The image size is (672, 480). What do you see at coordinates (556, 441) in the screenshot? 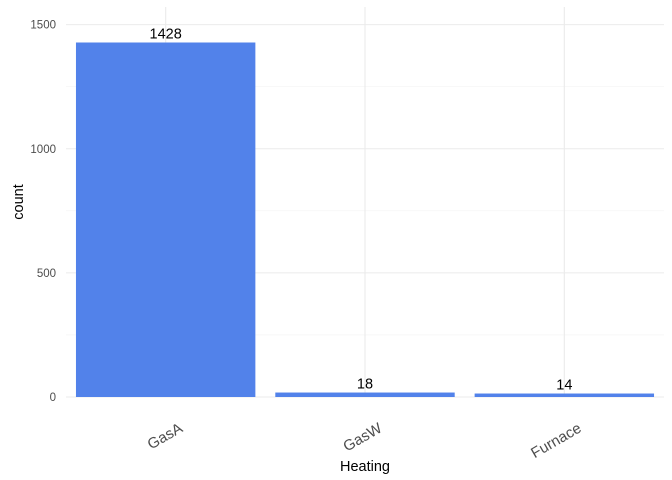
I see `x-tick-label: Furnace` at bounding box center [556, 441].